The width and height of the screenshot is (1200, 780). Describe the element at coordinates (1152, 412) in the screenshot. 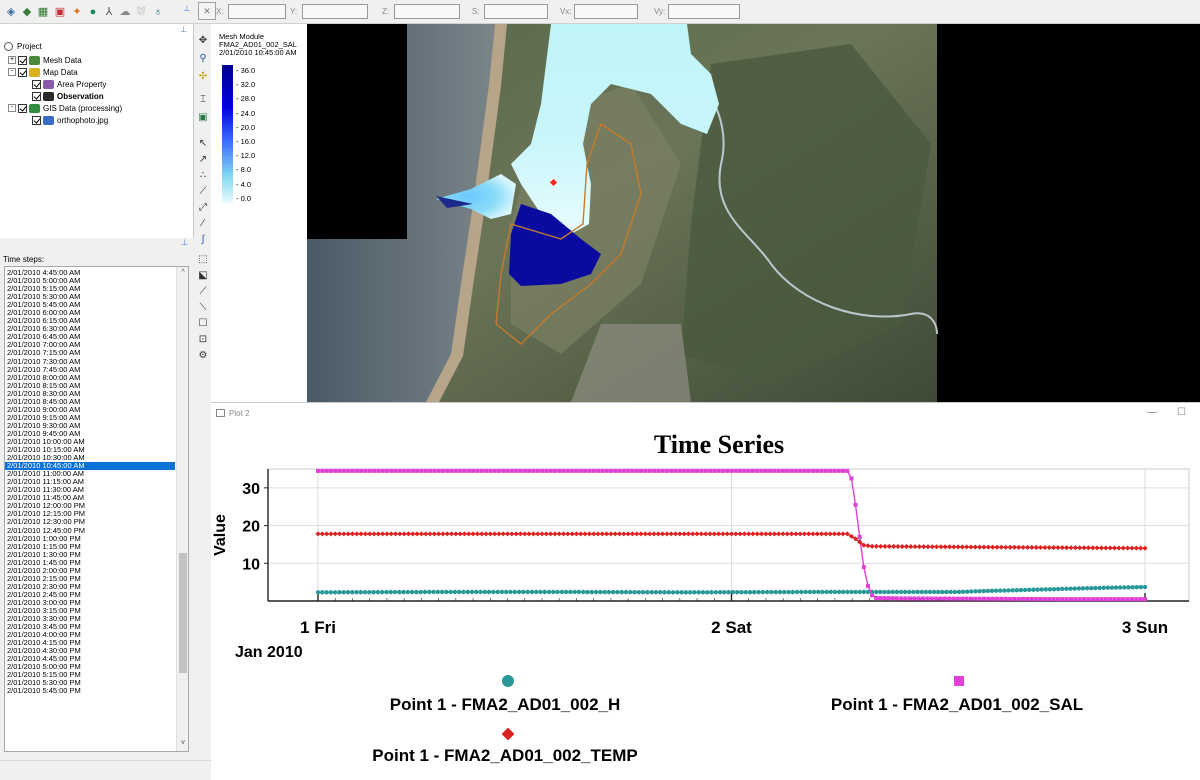

I see `minimize-icon: —` at that location.